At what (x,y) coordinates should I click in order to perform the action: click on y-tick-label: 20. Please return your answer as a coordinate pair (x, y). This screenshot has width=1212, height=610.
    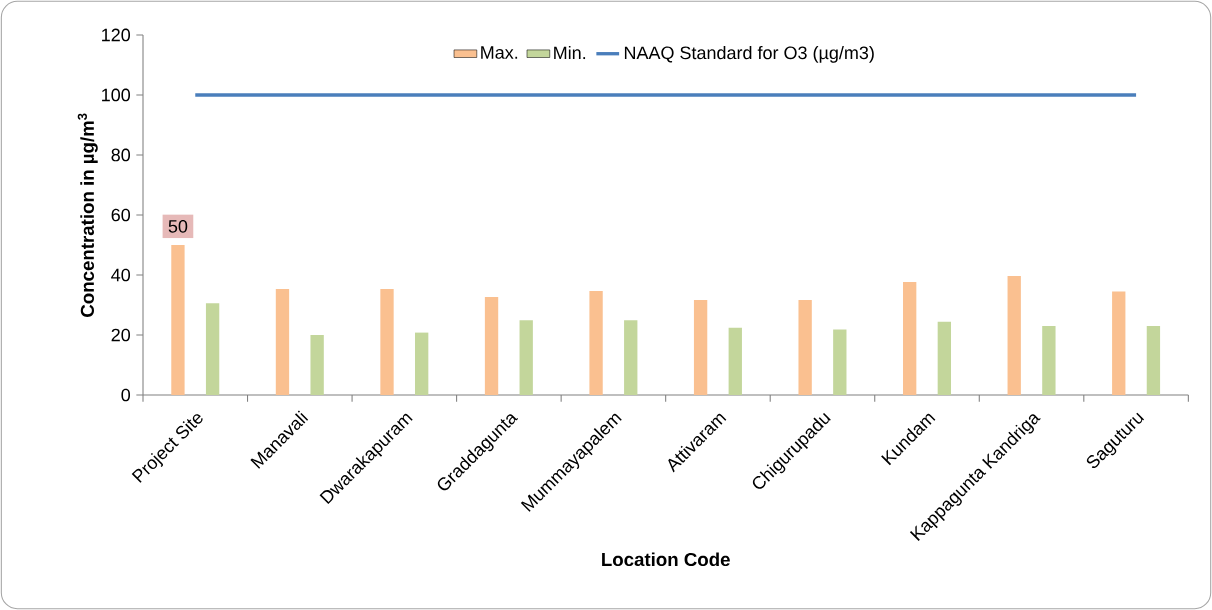
    Looking at the image, I should click on (121, 335).